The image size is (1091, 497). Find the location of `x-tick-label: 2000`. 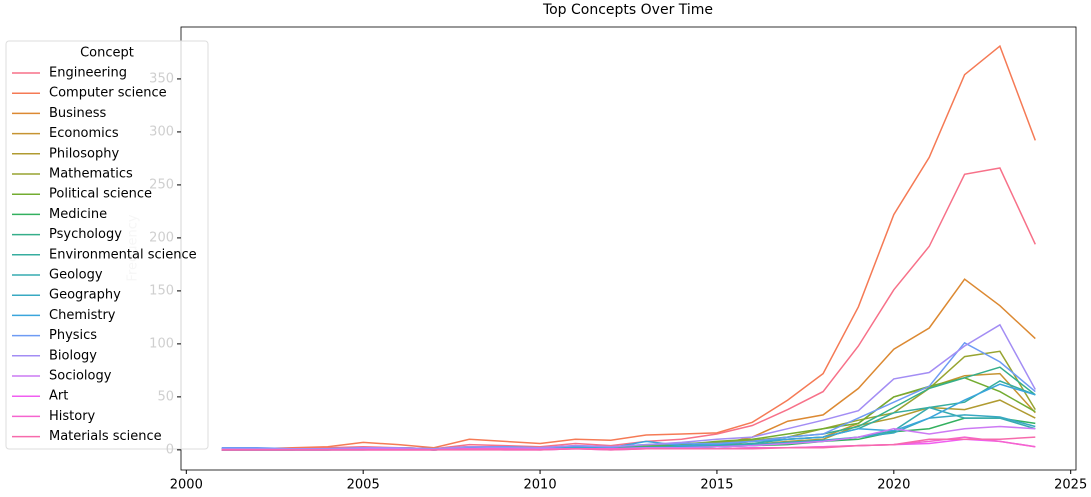

x-tick-label: 2000 is located at coordinates (186, 485).